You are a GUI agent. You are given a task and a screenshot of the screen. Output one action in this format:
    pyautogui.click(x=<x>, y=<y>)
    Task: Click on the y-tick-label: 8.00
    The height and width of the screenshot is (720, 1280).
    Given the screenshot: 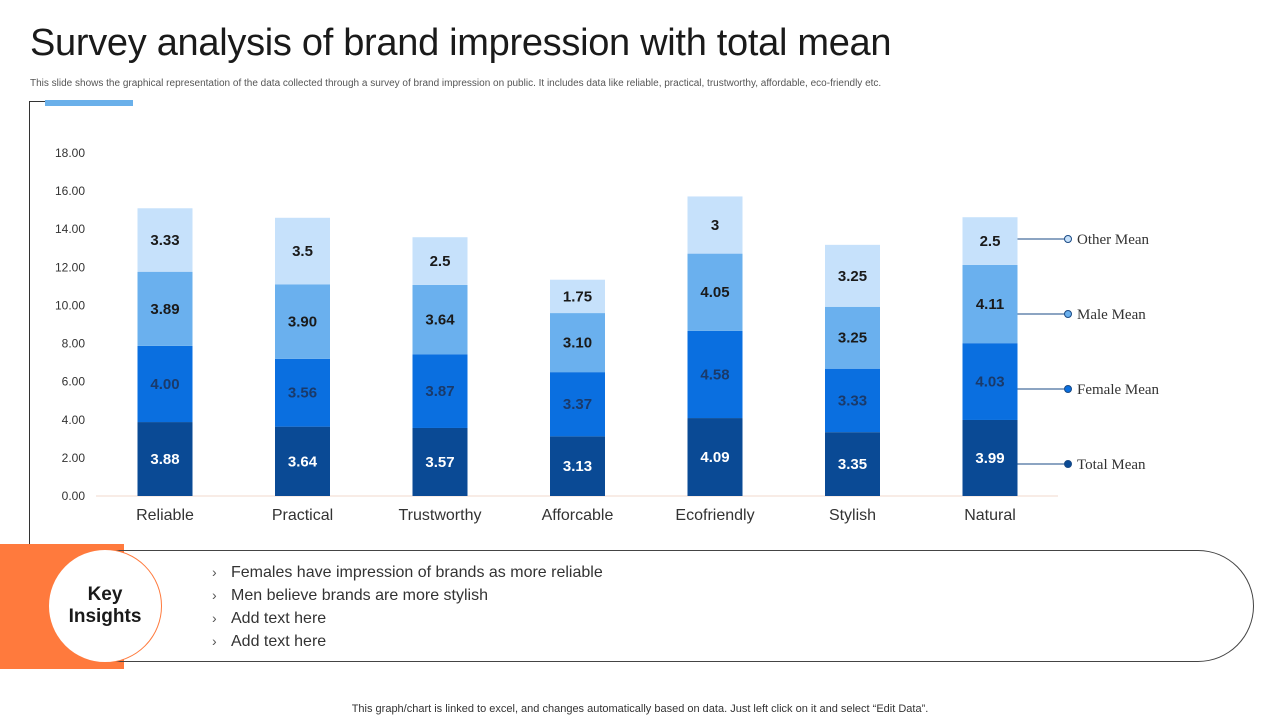 What is the action you would take?
    pyautogui.click(x=74, y=344)
    